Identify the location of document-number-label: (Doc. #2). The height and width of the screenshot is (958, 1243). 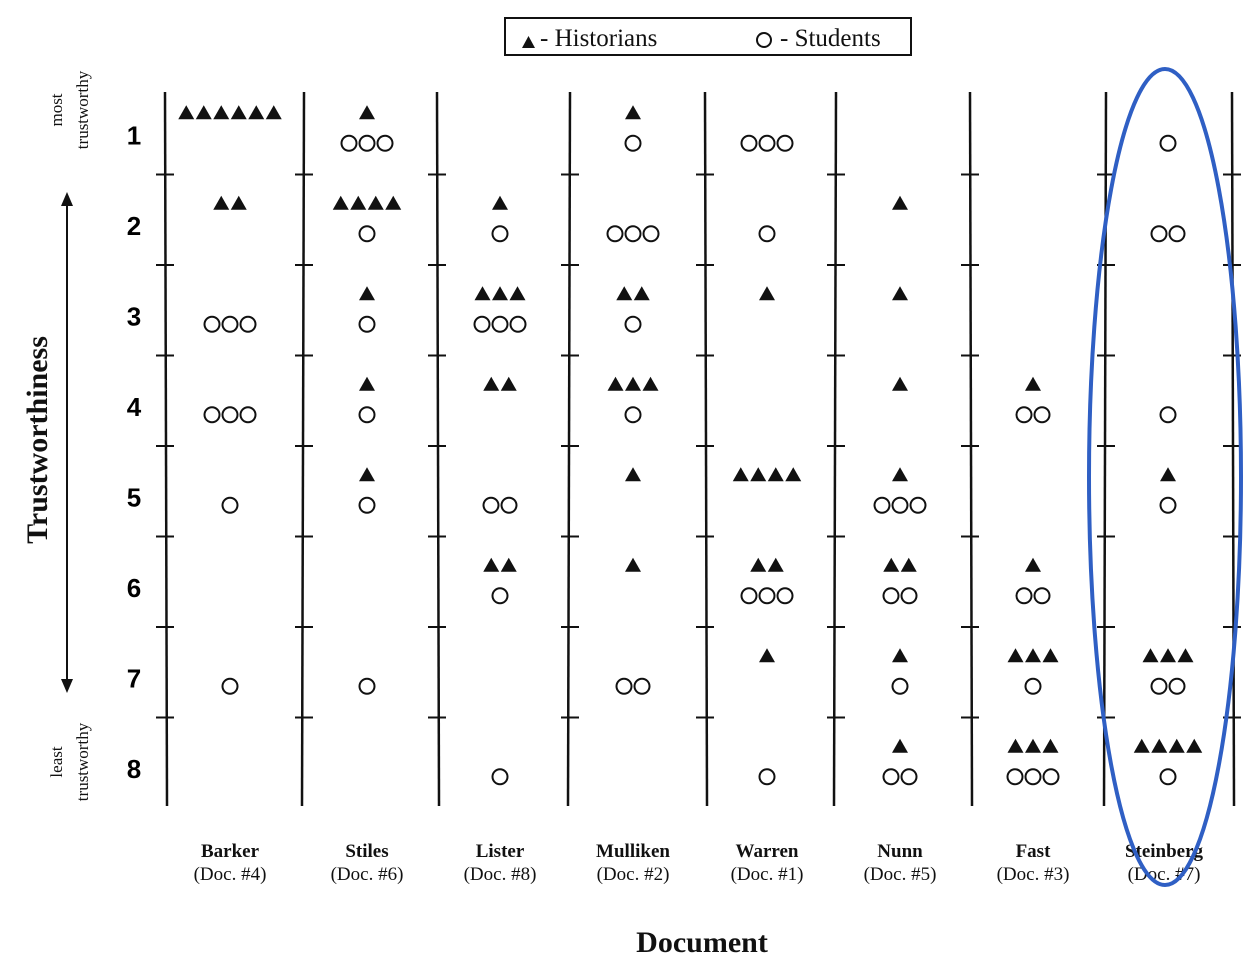
(633, 874).